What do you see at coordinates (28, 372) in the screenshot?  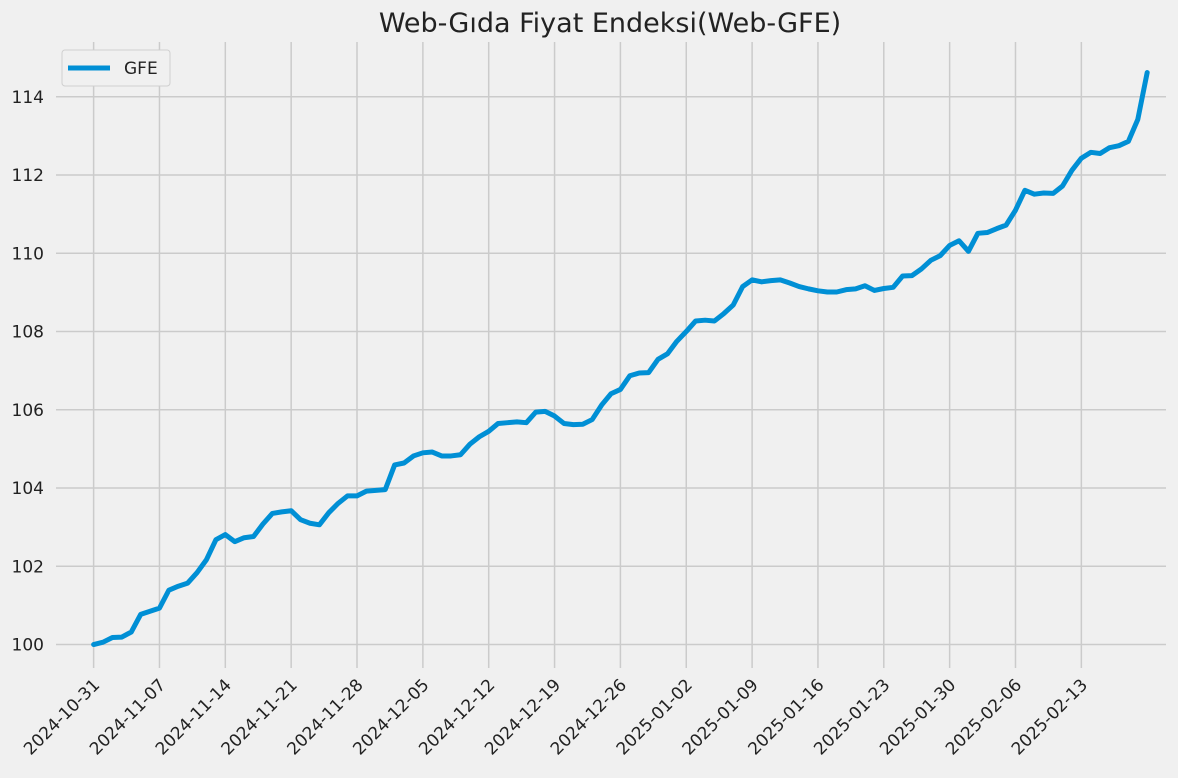 I see `y-axis-tick-labels: 100 102 104 106 108 110 112 114` at bounding box center [28, 372].